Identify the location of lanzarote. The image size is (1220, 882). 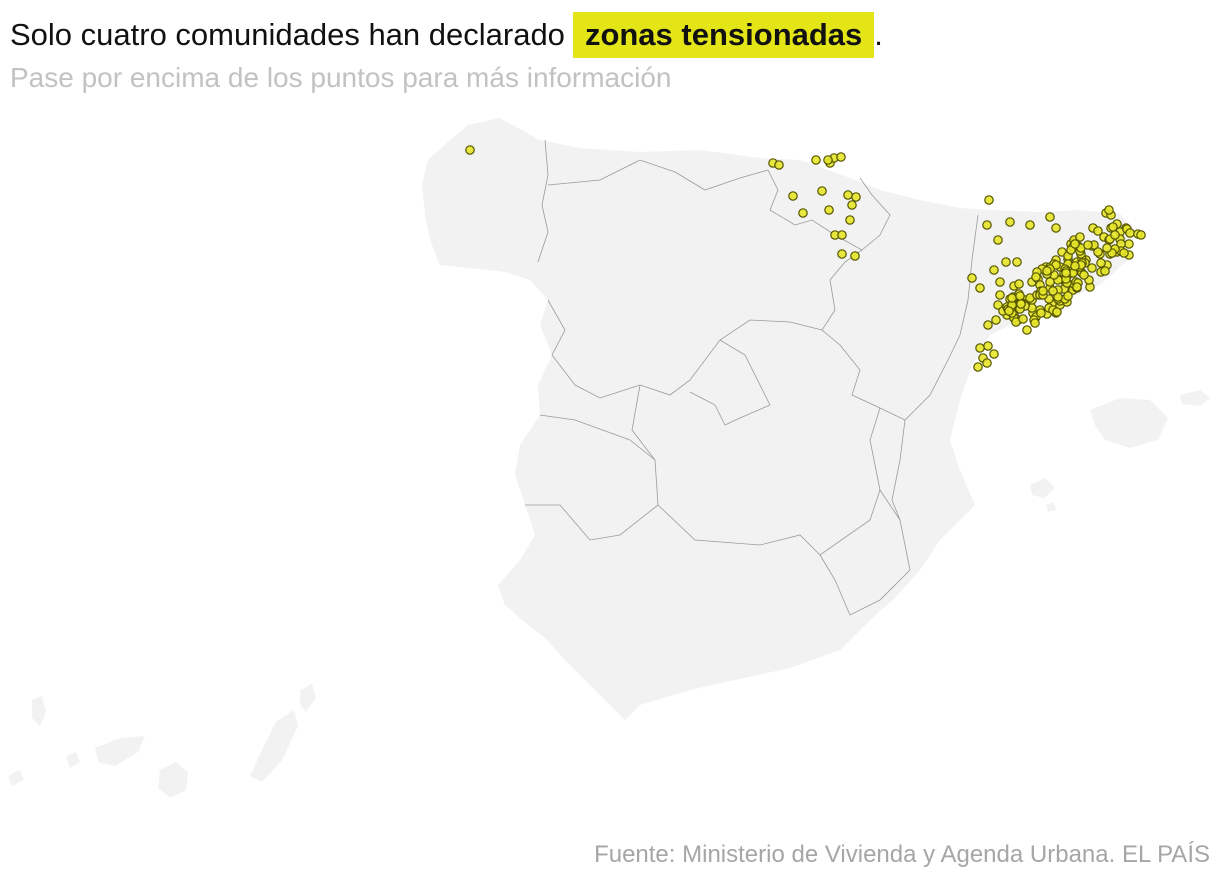
(308, 698).